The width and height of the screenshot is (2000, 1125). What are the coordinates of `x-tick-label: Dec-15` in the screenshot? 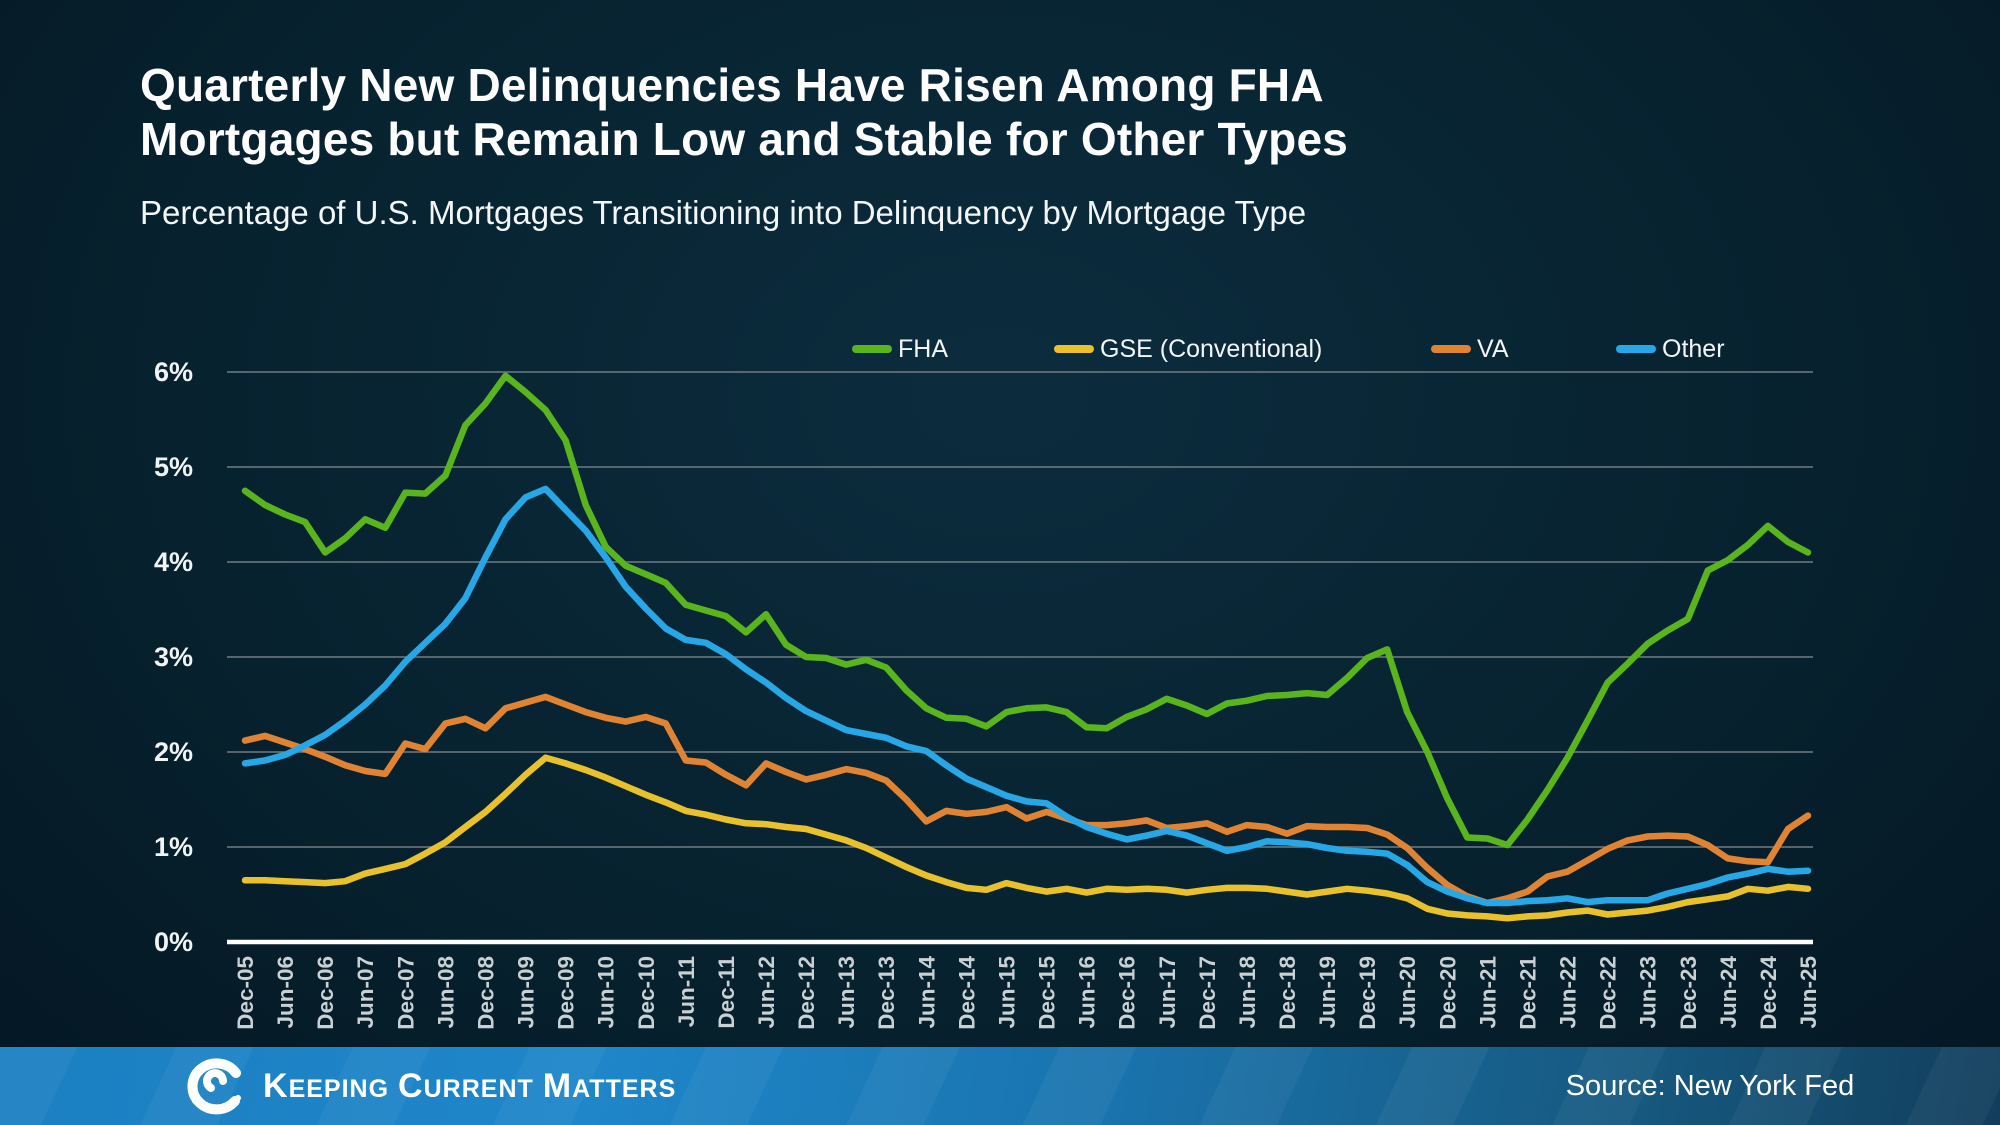 It's located at (1047, 993).